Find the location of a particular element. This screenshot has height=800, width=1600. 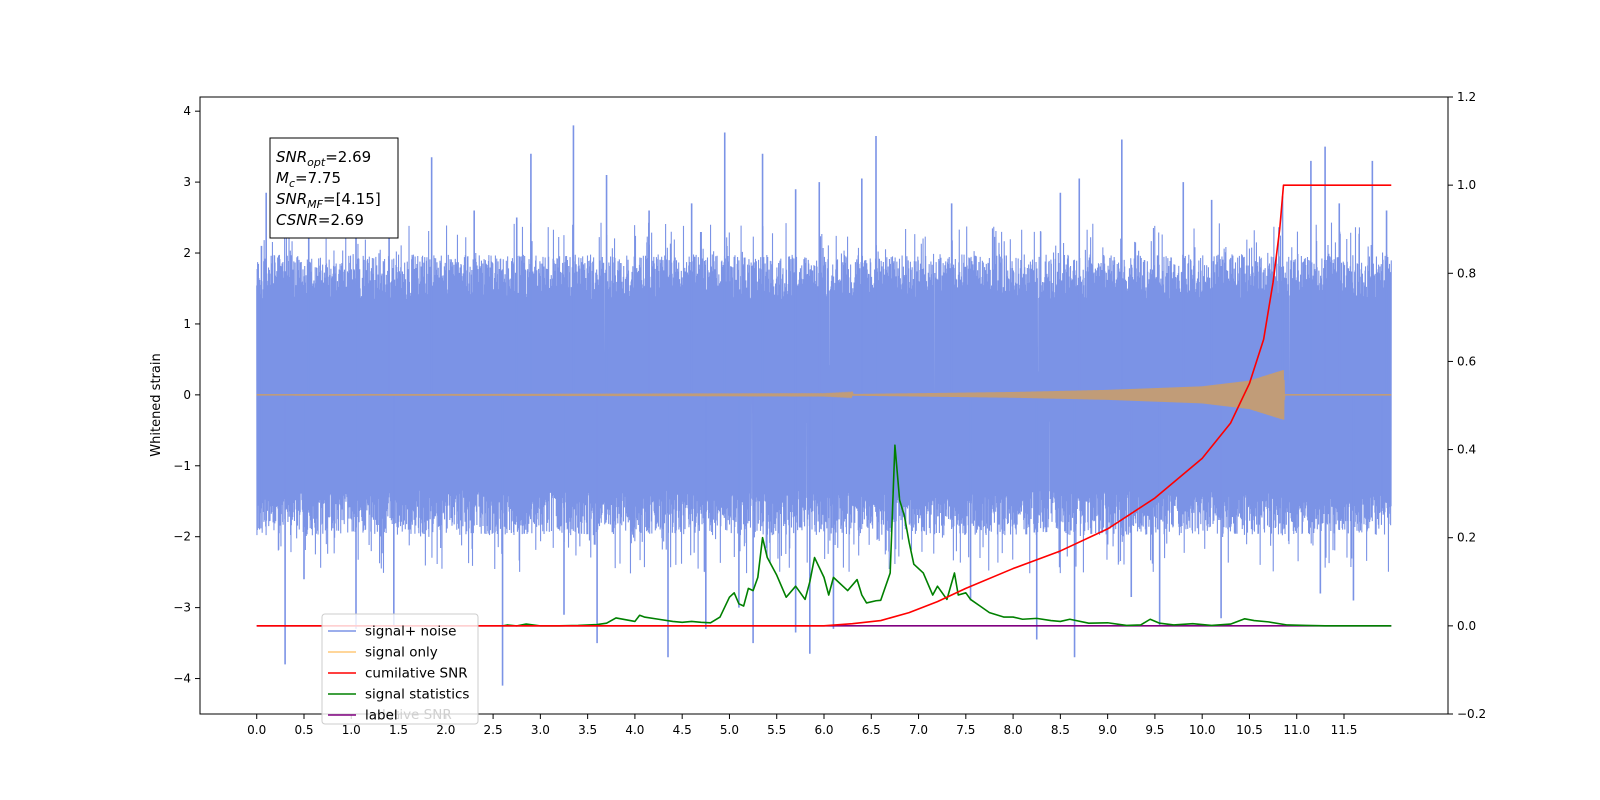

info-line-symbol: CSNR is located at coordinates (297, 220).